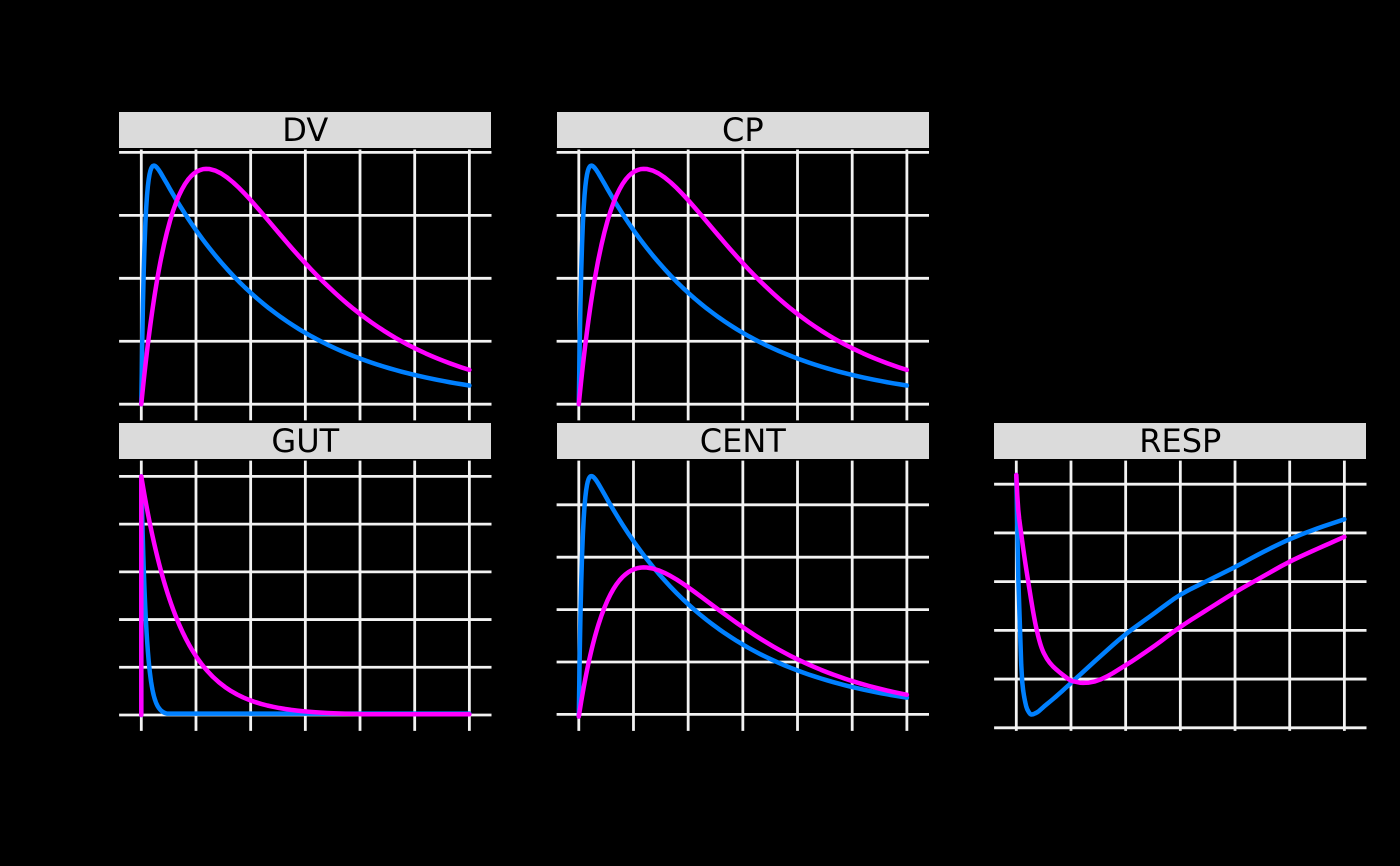 Image resolution: width=1400 pixels, height=866 pixels. I want to click on facet-strip-label-gut: GUT, so click(305, 440).